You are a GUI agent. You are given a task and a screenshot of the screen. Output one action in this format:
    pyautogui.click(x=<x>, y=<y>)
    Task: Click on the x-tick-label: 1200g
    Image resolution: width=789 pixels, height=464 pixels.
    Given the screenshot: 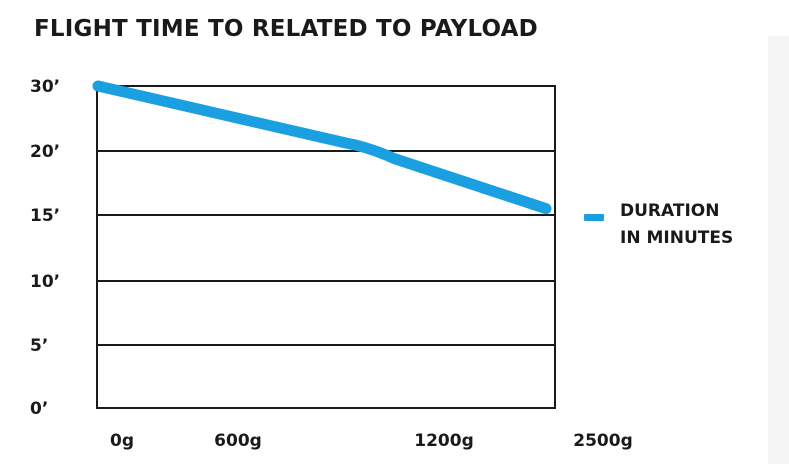 What is the action you would take?
    pyautogui.click(x=443, y=441)
    